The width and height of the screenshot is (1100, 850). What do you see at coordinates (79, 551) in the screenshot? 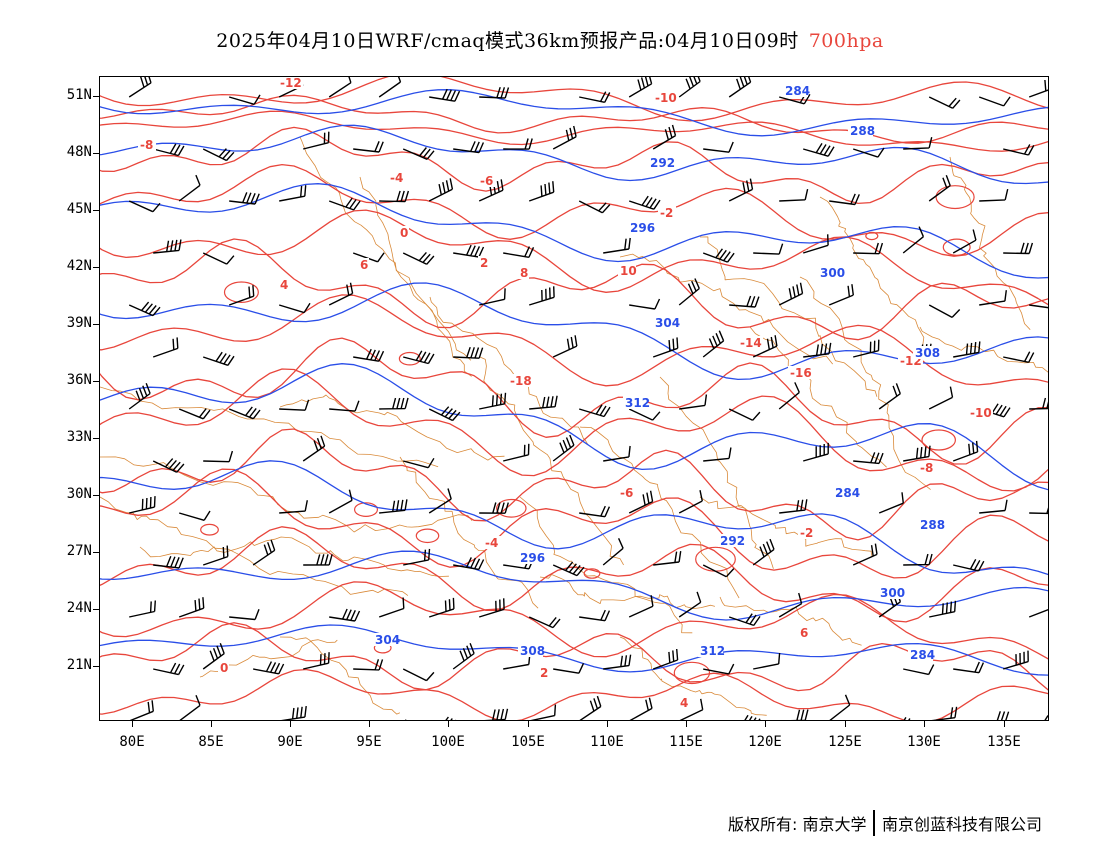
I see `lat-label: 27N` at bounding box center [79, 551].